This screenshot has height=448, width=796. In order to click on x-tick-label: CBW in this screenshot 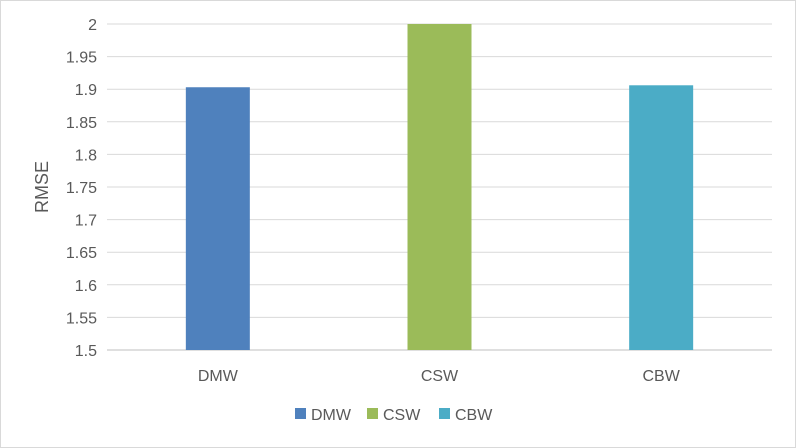, I will do `click(662, 376)`.